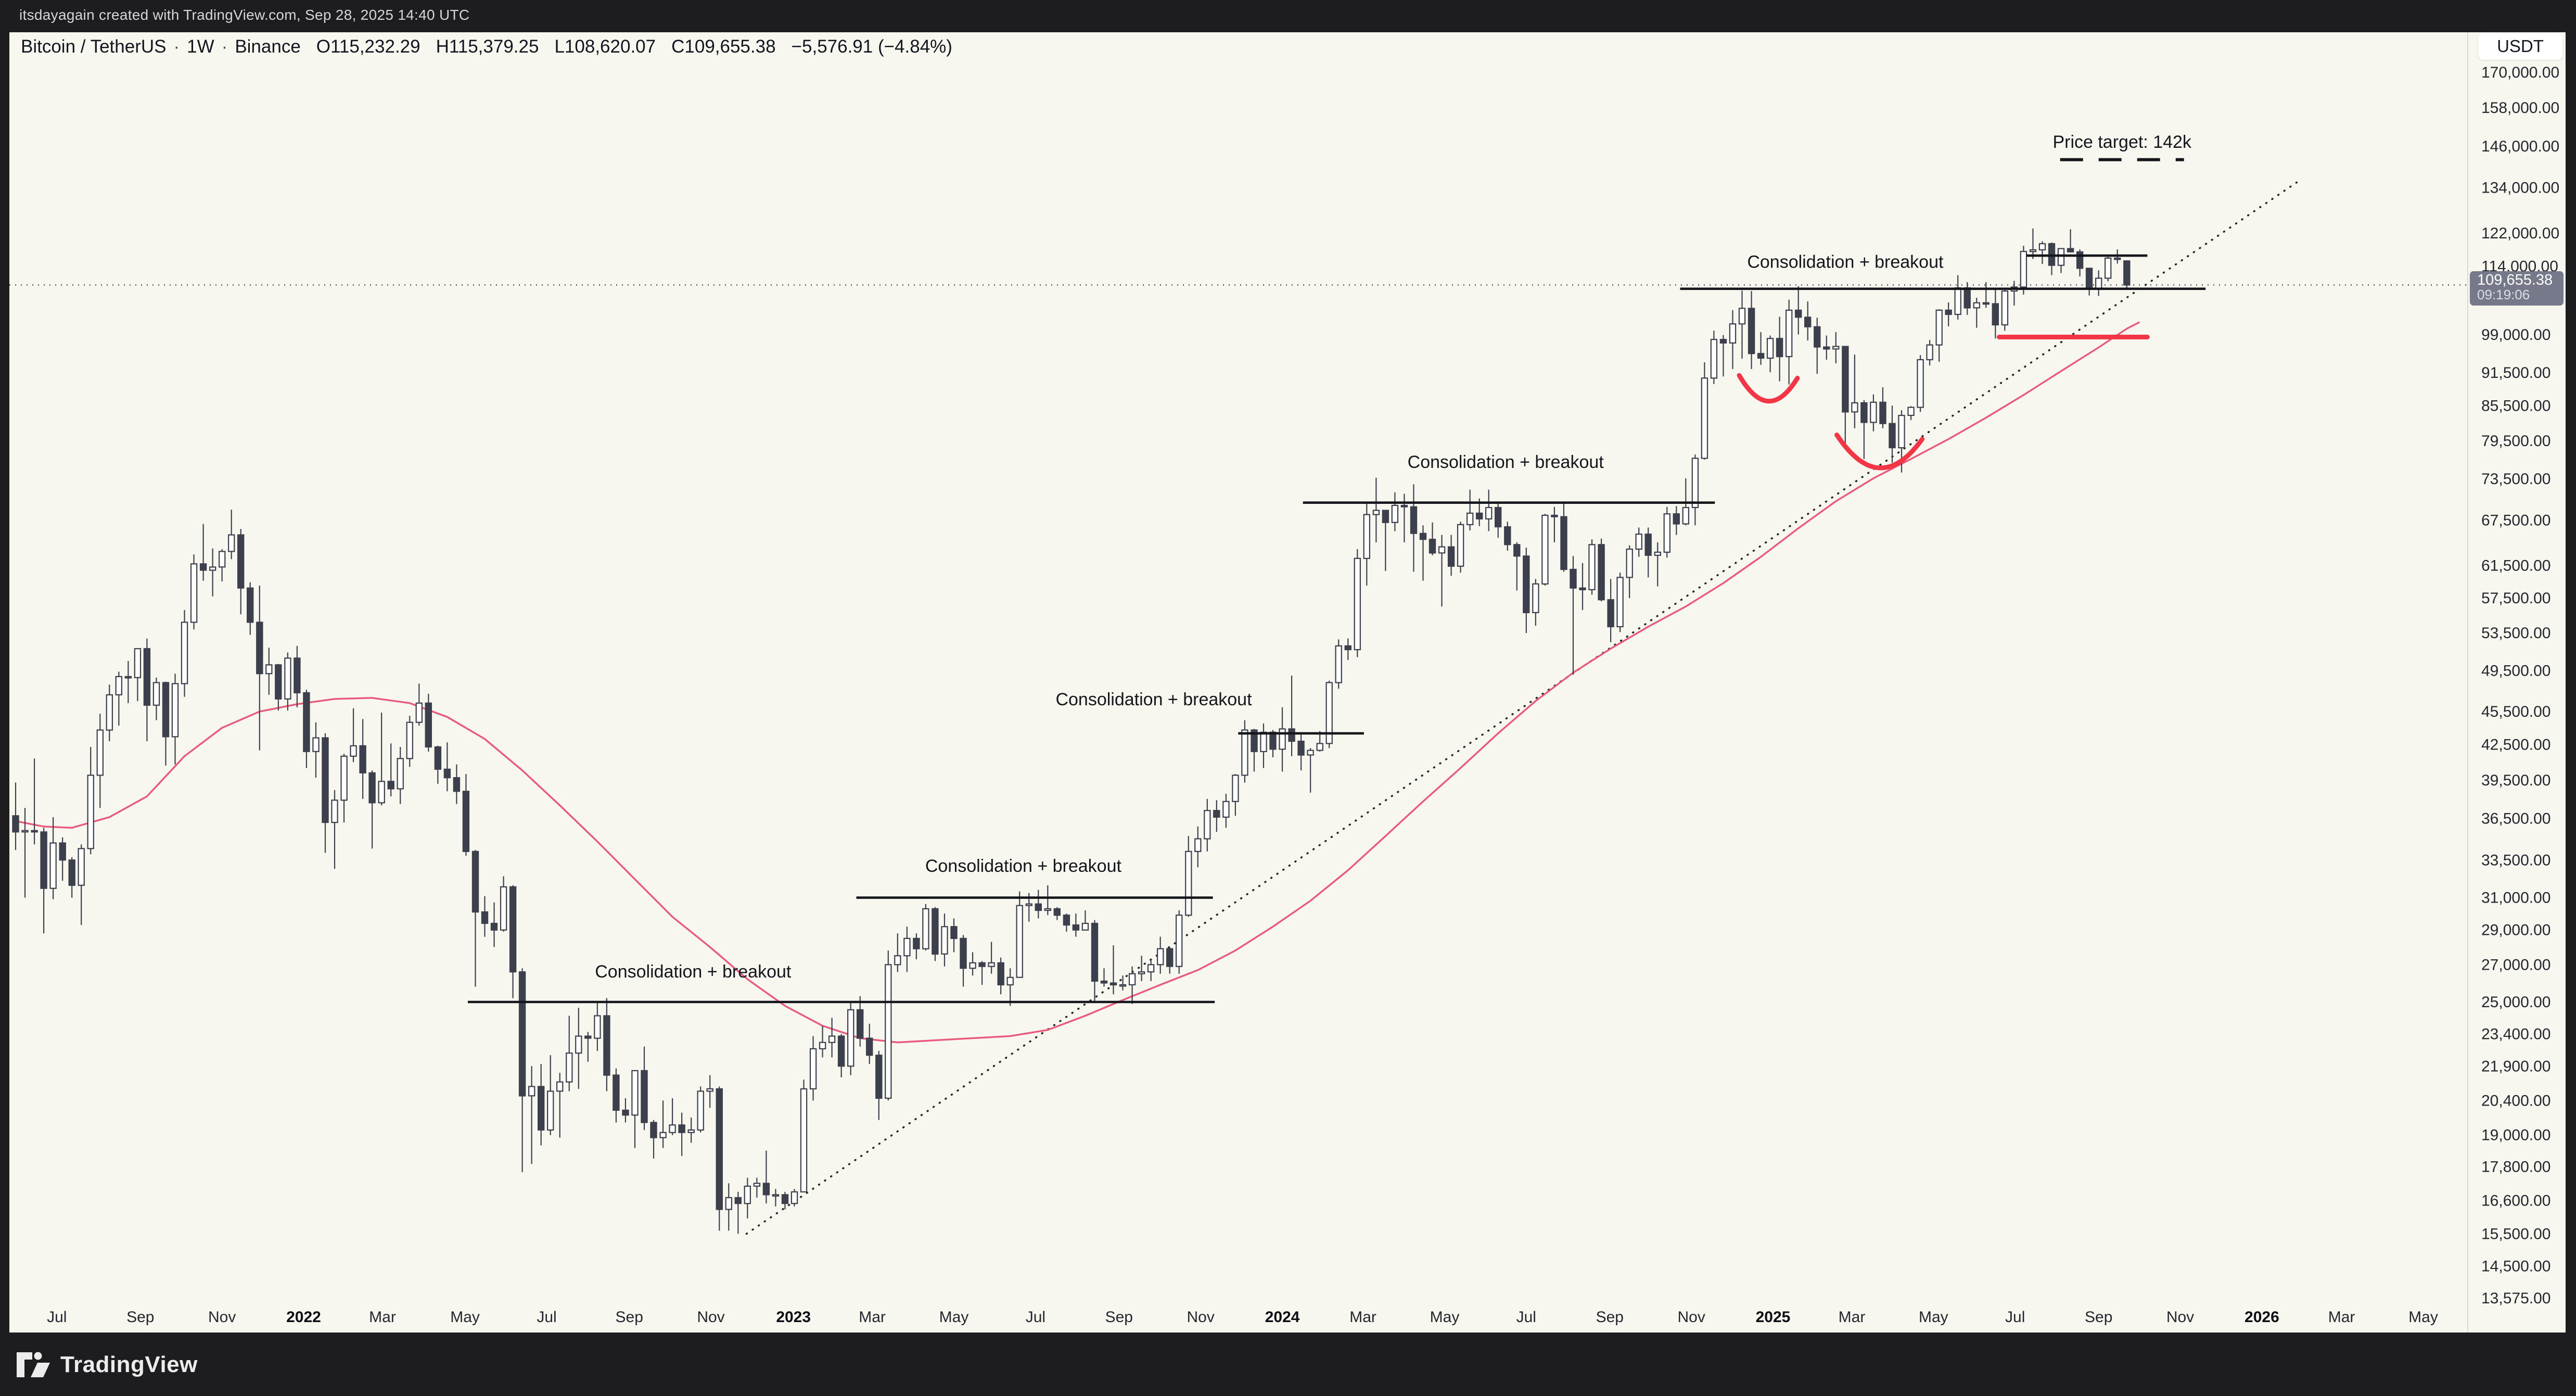 Image resolution: width=2576 pixels, height=1396 pixels. I want to click on time-axis-label: Jul, so click(2015, 1317).